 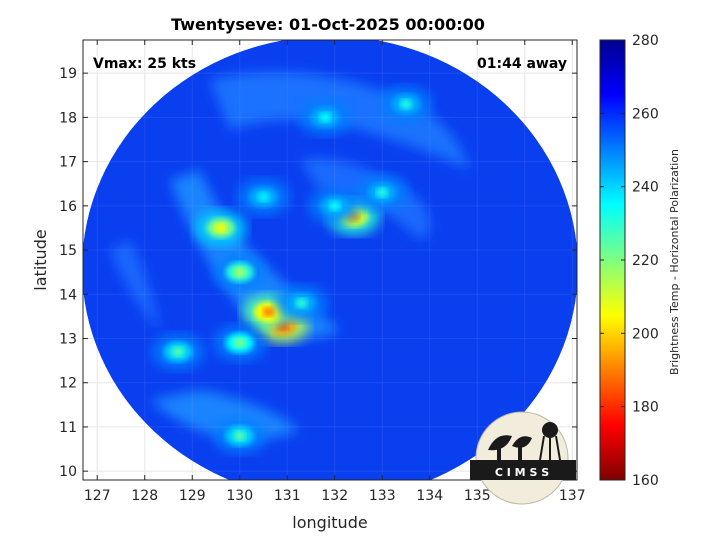 What do you see at coordinates (68, 384) in the screenshot?
I see `y-tick-label: 12` at bounding box center [68, 384].